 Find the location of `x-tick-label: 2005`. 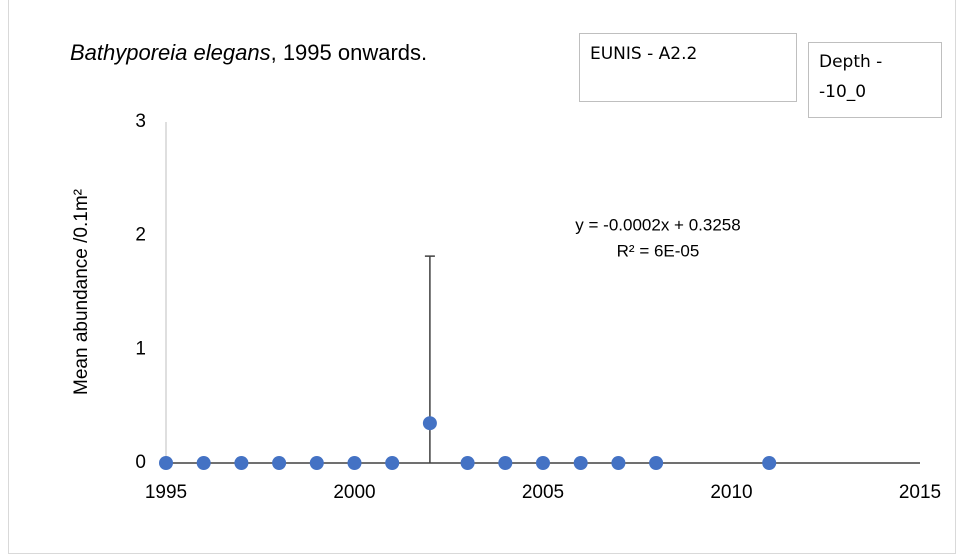

x-tick-label: 2005 is located at coordinates (543, 492).